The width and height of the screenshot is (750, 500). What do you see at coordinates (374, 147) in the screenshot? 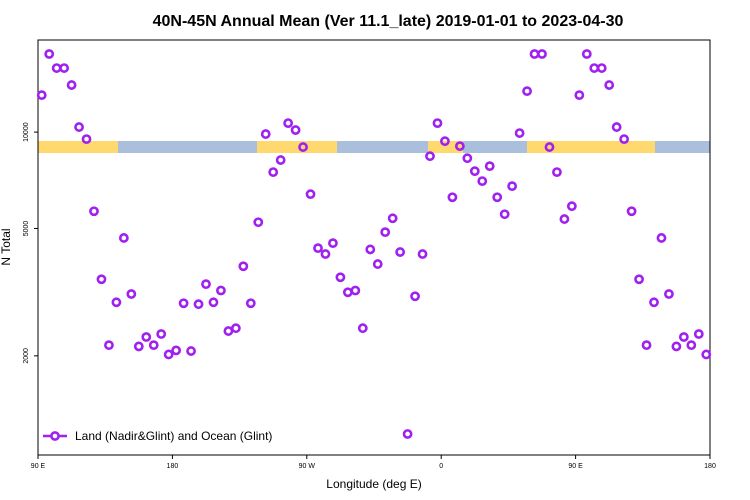
I see `map-strip` at bounding box center [374, 147].